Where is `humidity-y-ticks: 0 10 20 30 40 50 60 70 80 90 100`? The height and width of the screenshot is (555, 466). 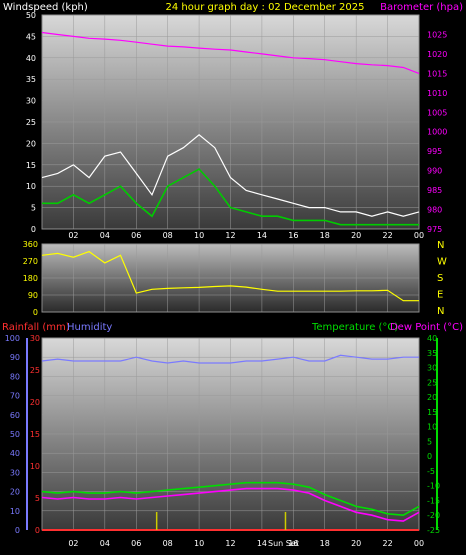
humidity-y-ticks: 0 10 20 30 40 50 60 70 80 90 100 is located at coordinates (12, 434).